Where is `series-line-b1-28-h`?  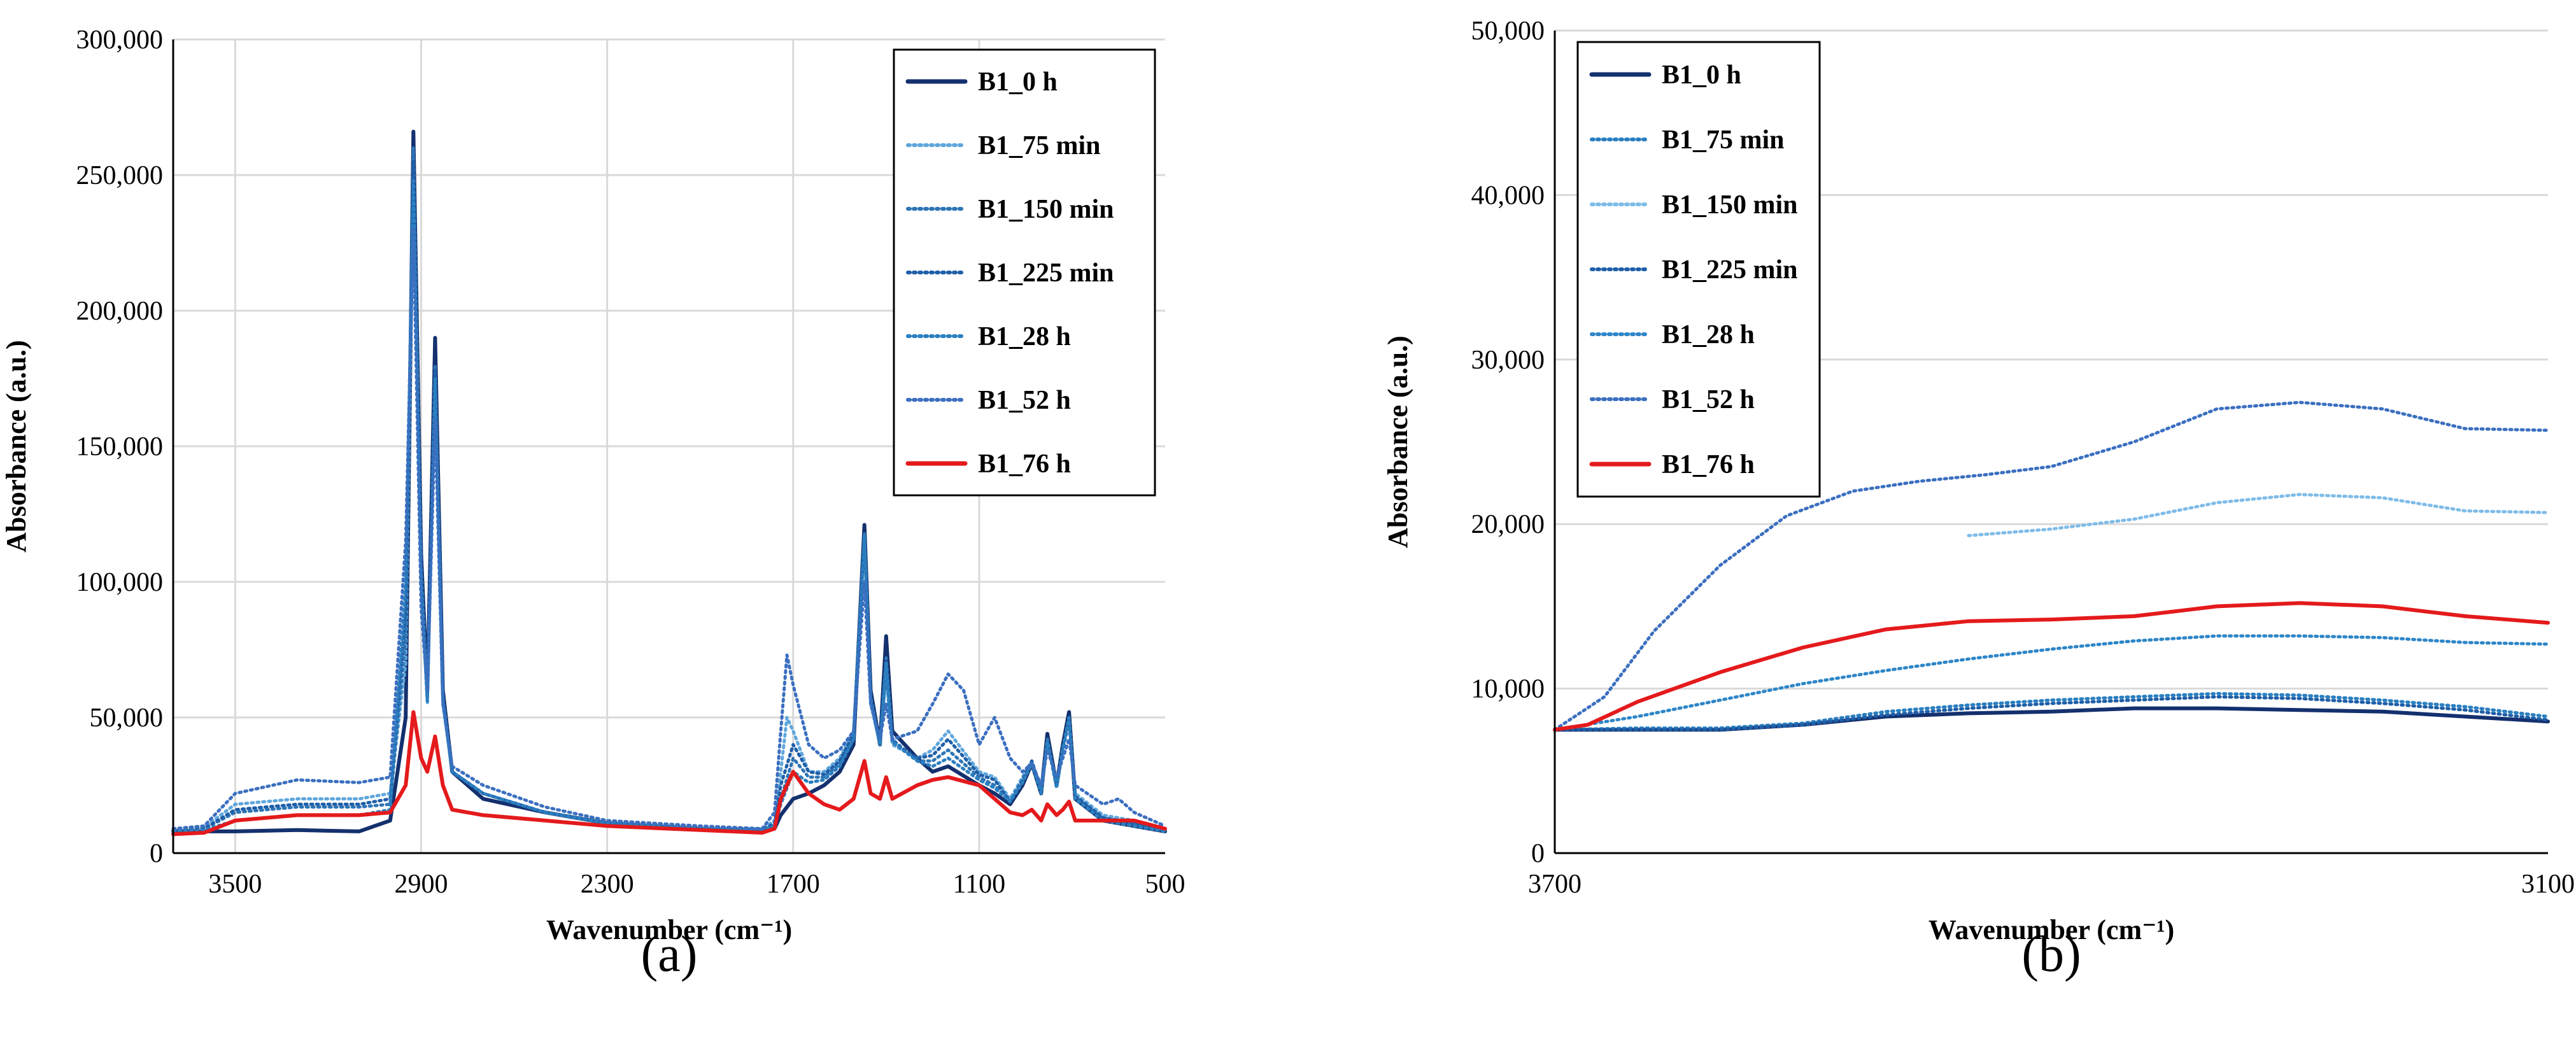 series-line-b1-28-h is located at coordinates (2051, 683).